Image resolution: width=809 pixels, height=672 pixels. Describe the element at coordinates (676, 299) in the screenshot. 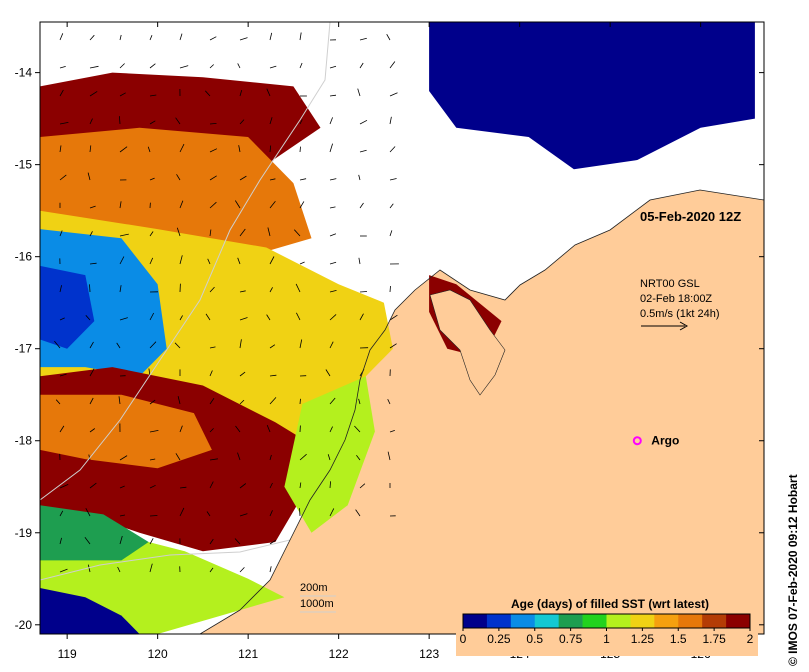

I see `current-legend-line-2: 02-Feb 18:00Z` at that location.